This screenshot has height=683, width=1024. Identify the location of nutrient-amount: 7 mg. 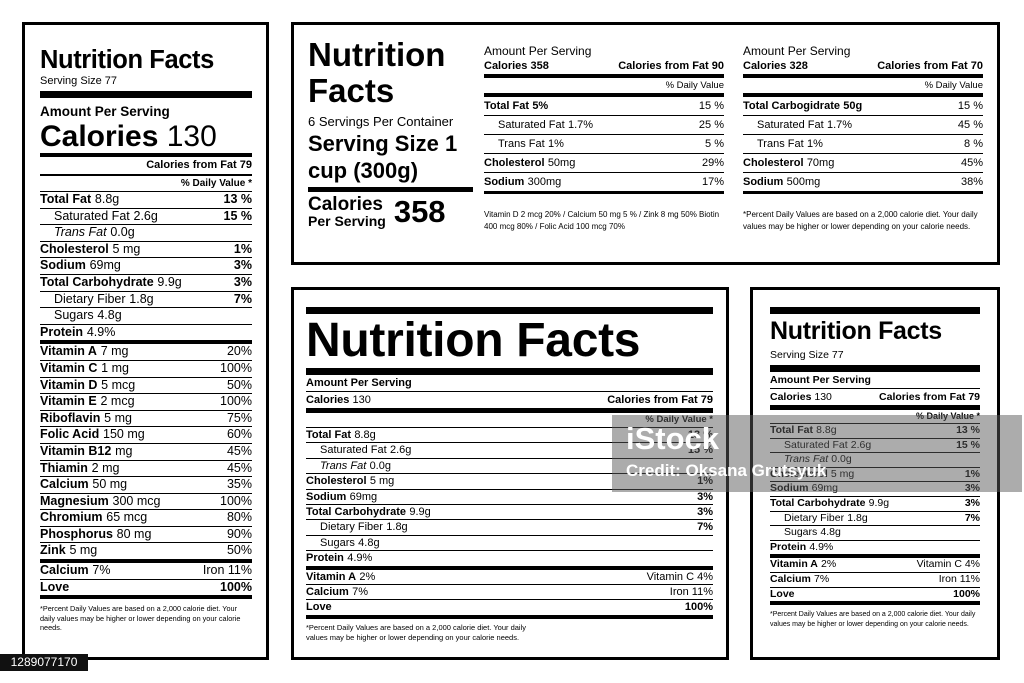
(114, 351).